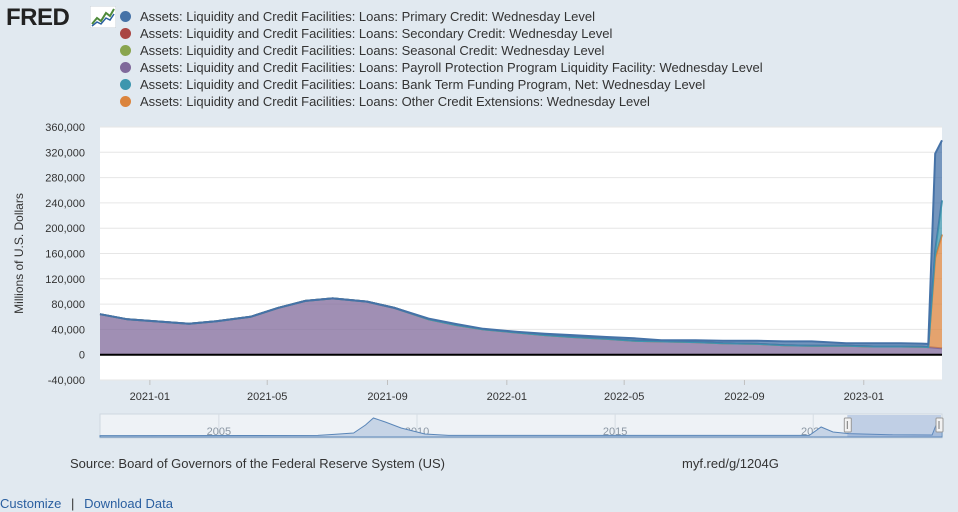 The image size is (958, 512). I want to click on short-link: myf.red/g/1204G, so click(730, 463).